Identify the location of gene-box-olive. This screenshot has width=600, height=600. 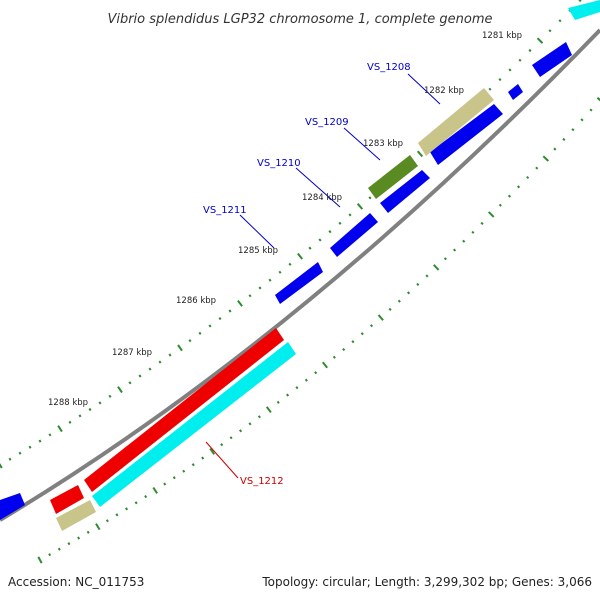
(393, 177).